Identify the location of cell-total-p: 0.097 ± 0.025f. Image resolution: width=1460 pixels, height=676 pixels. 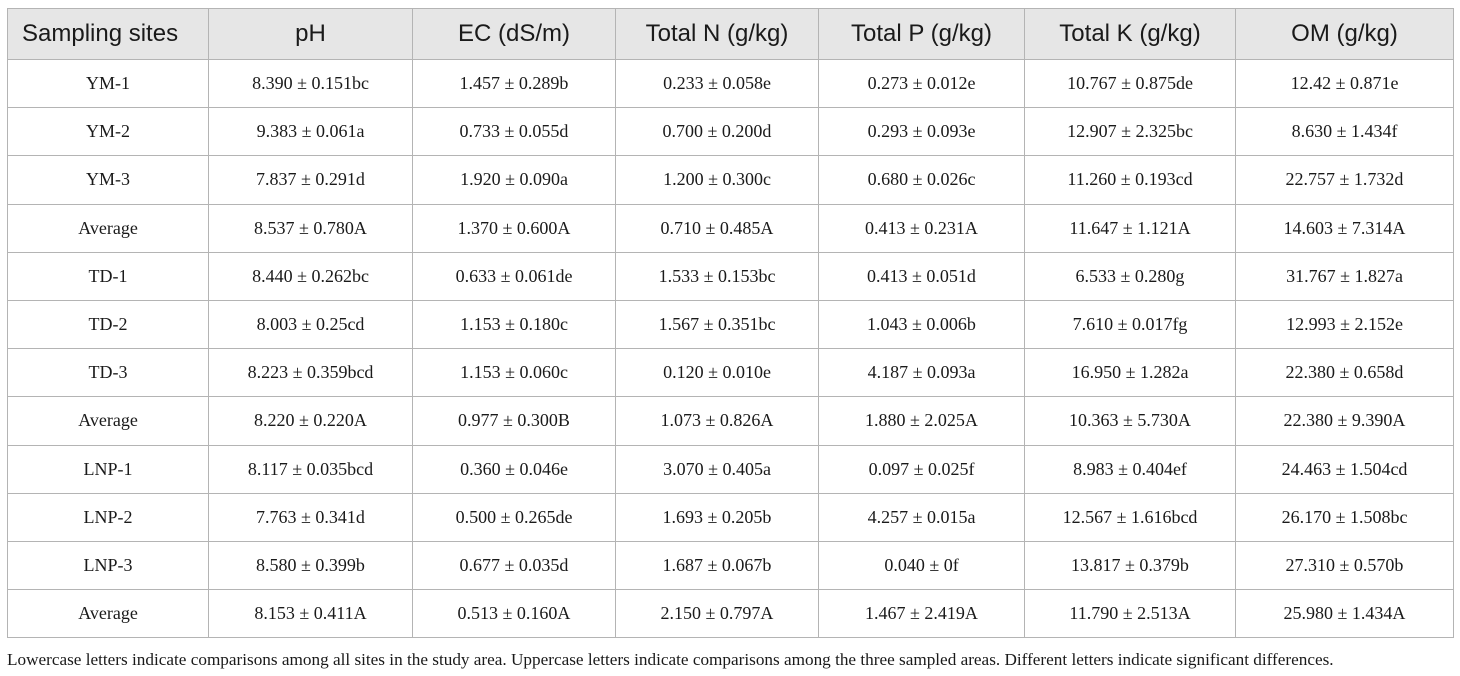
(921, 469).